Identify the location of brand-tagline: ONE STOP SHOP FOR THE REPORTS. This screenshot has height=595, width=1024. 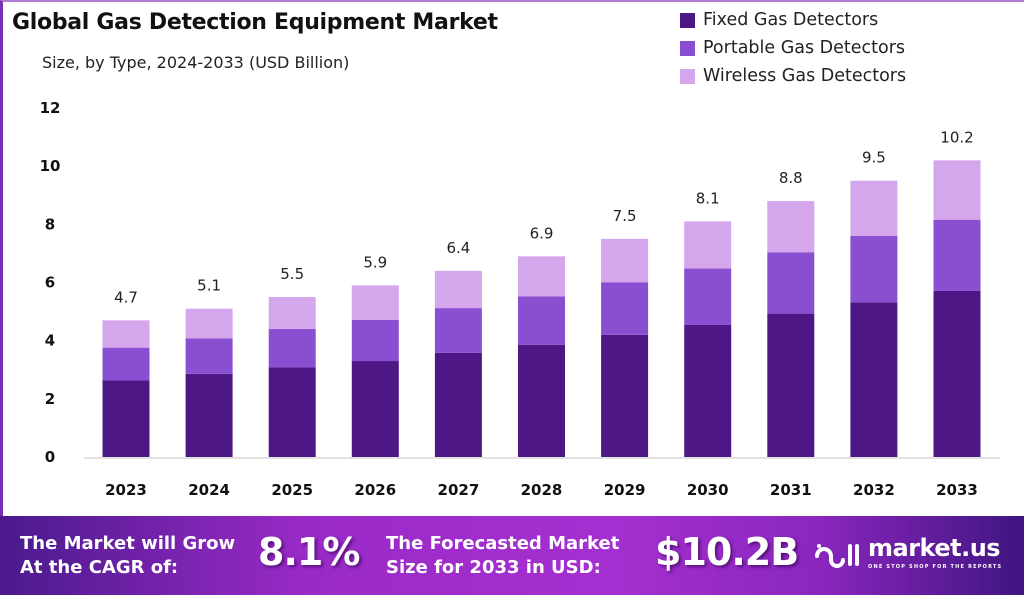
(935, 567).